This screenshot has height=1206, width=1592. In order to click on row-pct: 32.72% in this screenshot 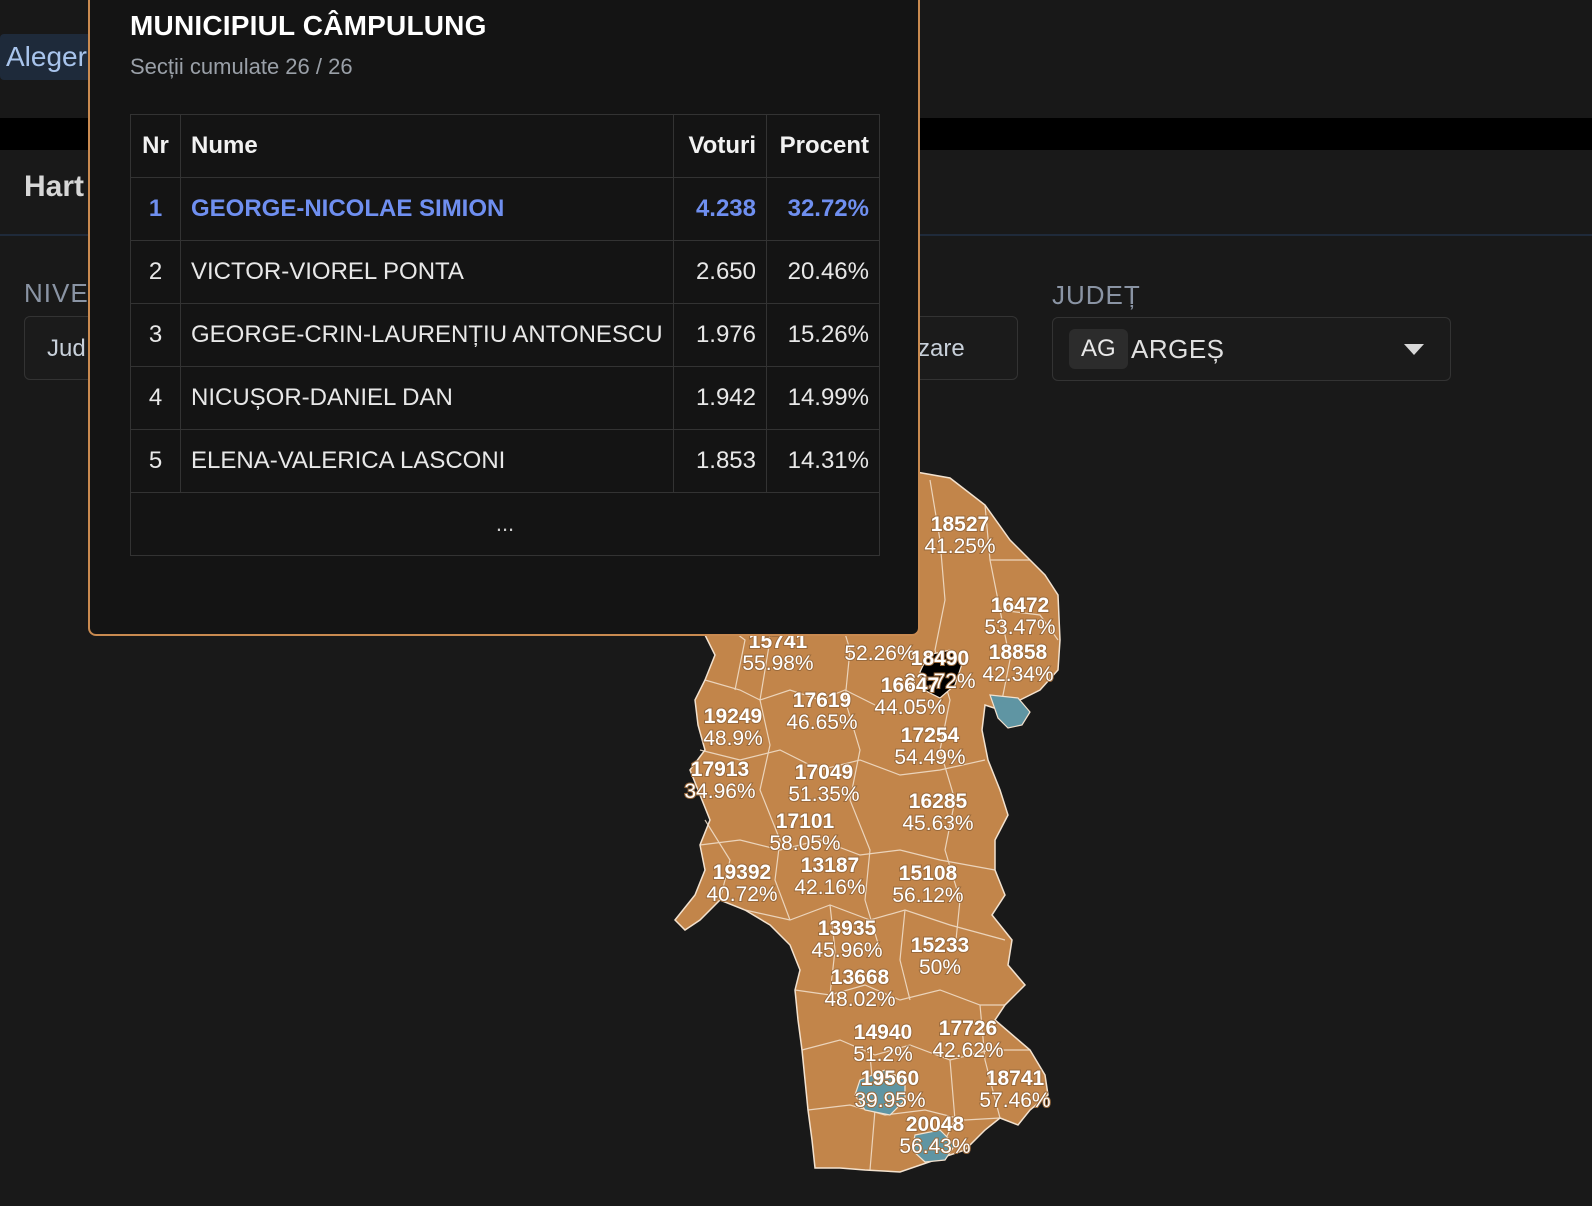, I will do `click(823, 209)`.